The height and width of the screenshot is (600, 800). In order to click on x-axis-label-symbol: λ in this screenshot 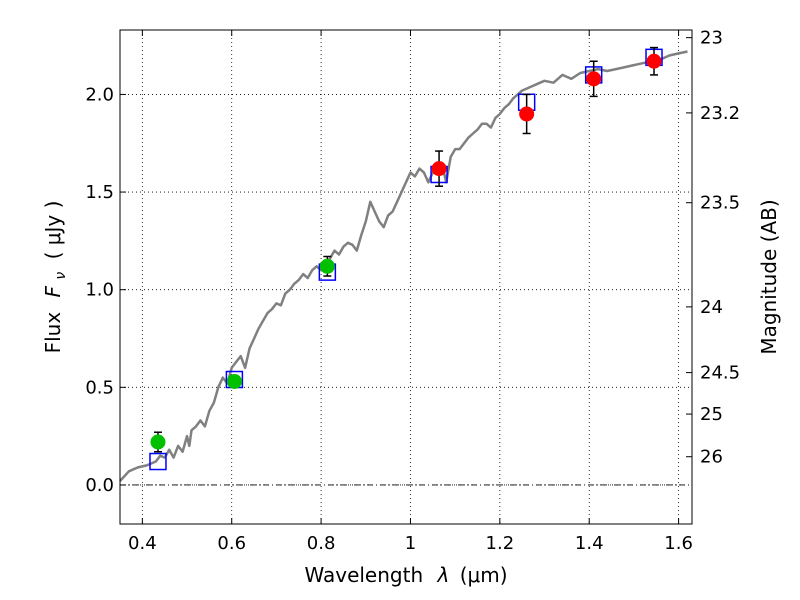, I will do `click(443, 575)`.